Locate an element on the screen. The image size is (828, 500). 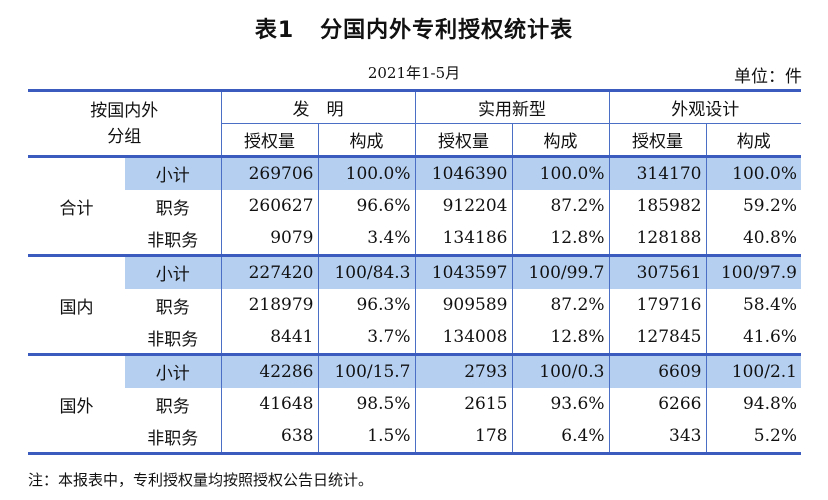
quantity-cell: 343 is located at coordinates (657, 437).